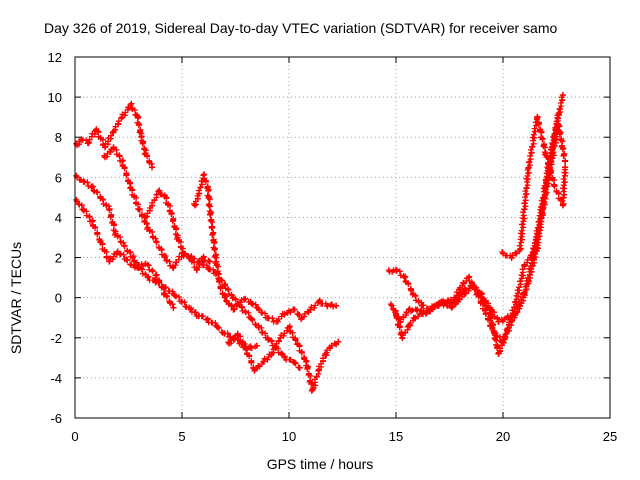  What do you see at coordinates (58, 177) in the screenshot?
I see `y-tick-label: 6` at bounding box center [58, 177].